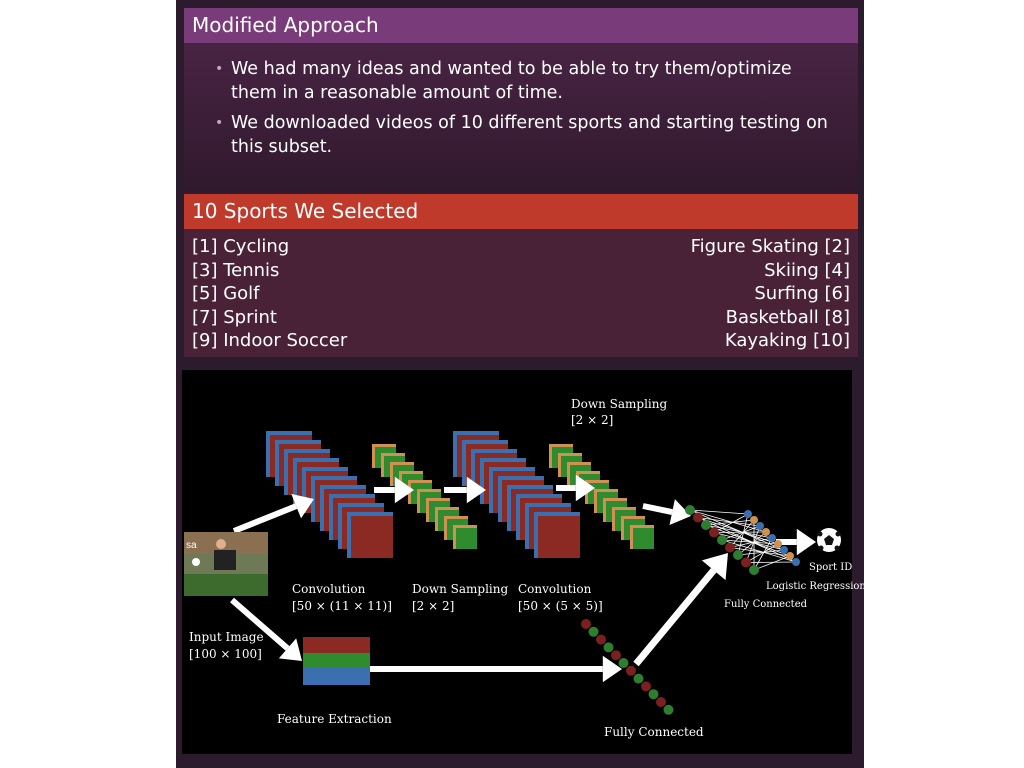 The width and height of the screenshot is (1024, 768). Describe the element at coordinates (241, 246) in the screenshot. I see `sport-left: [1] Cycling` at that location.